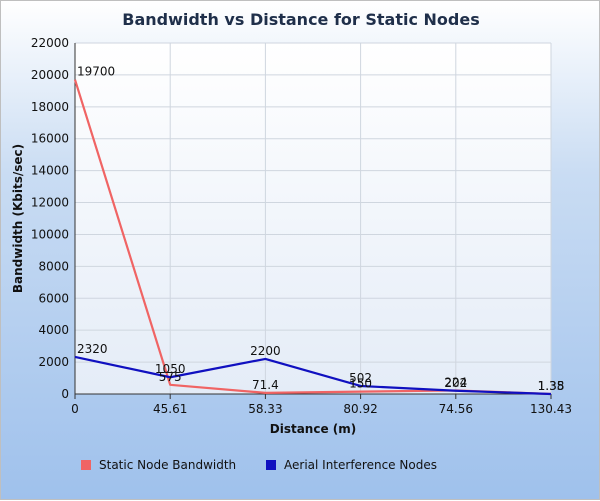  Describe the element at coordinates (360, 465) in the screenshot. I see `legend-label: Aerial Interference Nodes` at that location.